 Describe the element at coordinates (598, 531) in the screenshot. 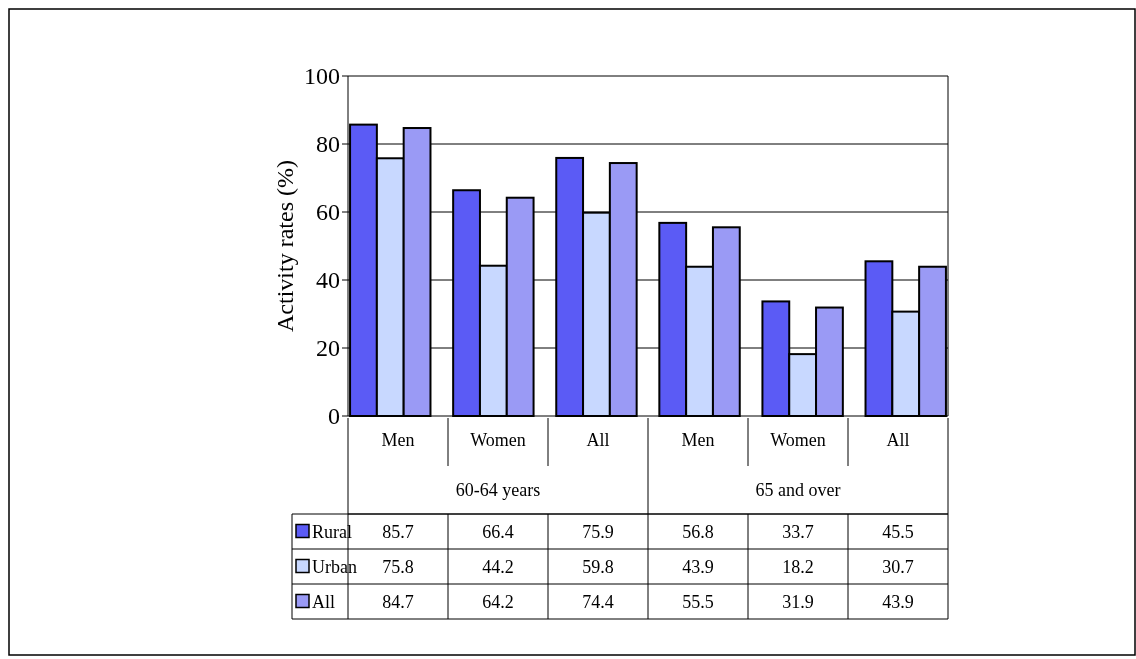

I see `data-label: 75.9` at that location.